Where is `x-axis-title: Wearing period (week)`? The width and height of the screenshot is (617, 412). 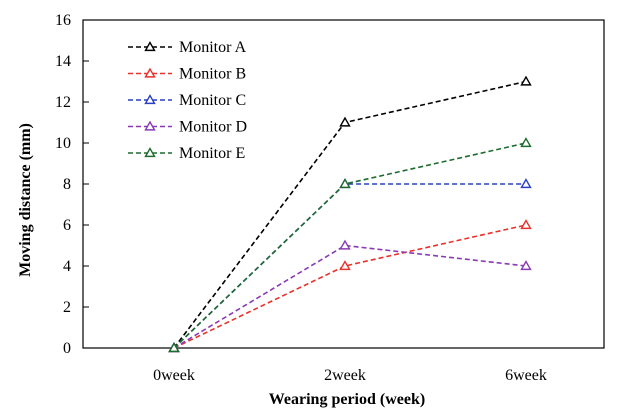
x-axis-title: Wearing period (week) is located at coordinates (347, 399).